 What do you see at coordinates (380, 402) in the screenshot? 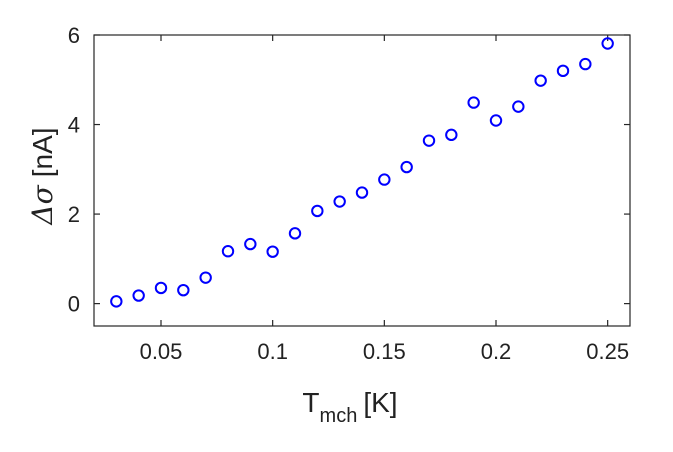
I see `x-axis-label-unit: [K]` at bounding box center [380, 402].